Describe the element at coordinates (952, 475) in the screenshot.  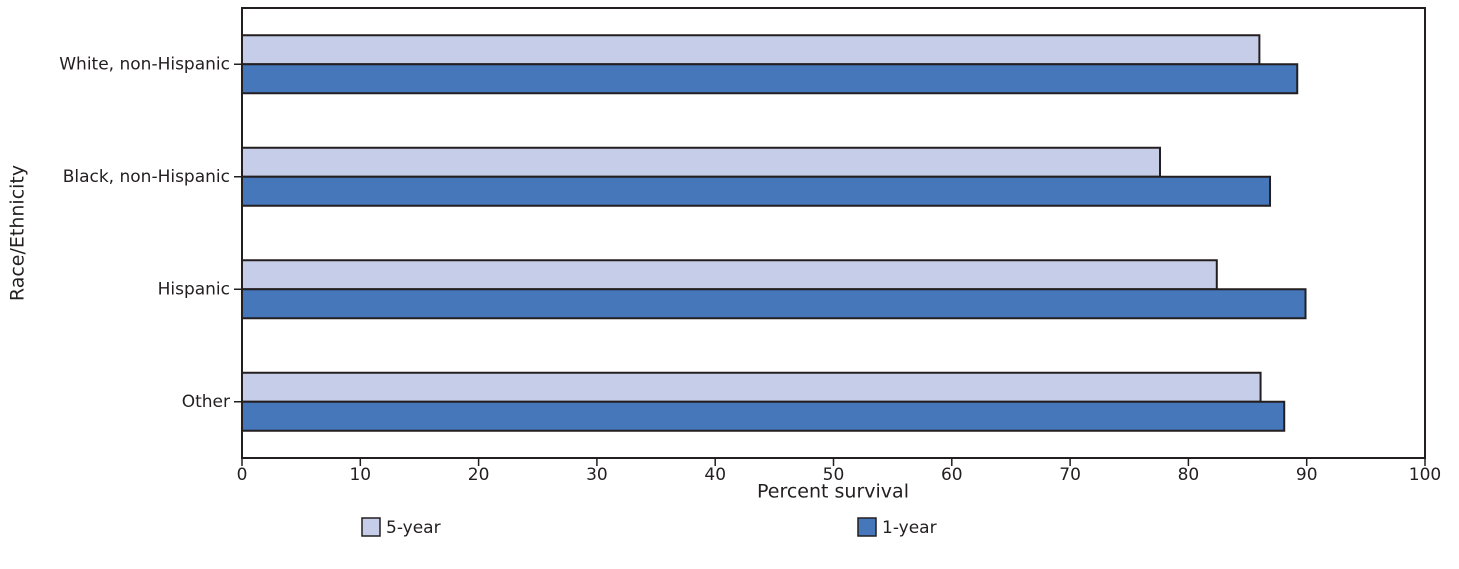
I see `x-tick-label: 60` at that location.